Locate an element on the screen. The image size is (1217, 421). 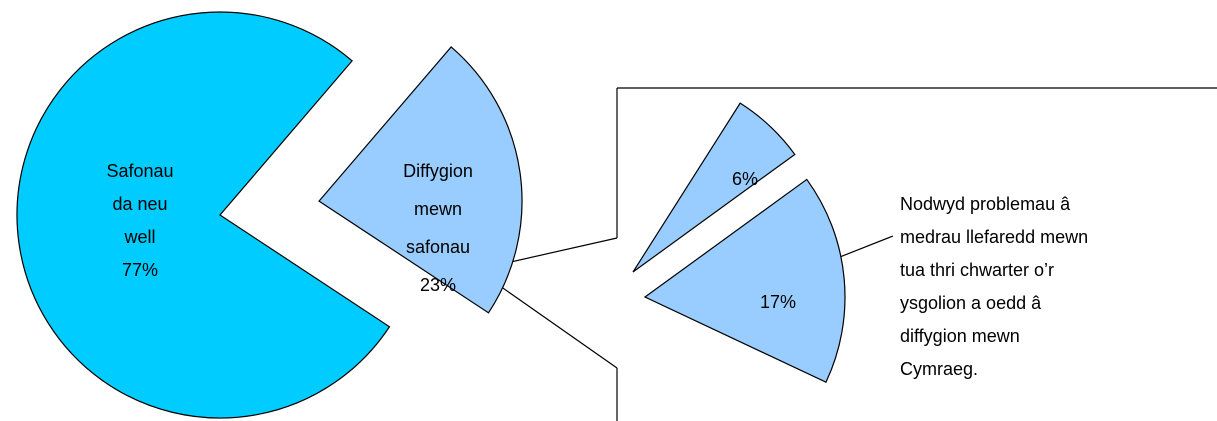
slice-label: Diffygion mewn safonau 23% is located at coordinates (438, 228).